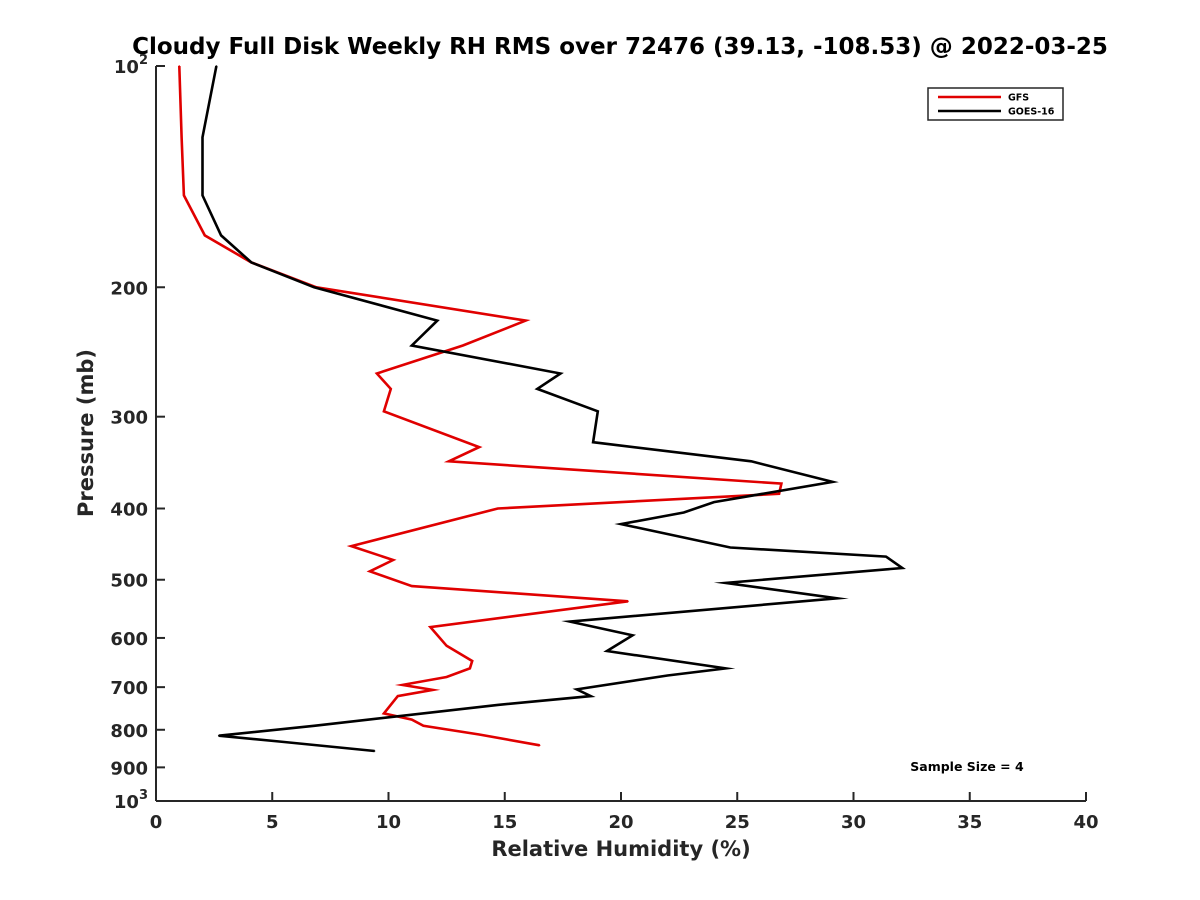 This screenshot has height=900, width=1200. I want to click on legend-label-goes16: GOES-16, so click(1031, 112).